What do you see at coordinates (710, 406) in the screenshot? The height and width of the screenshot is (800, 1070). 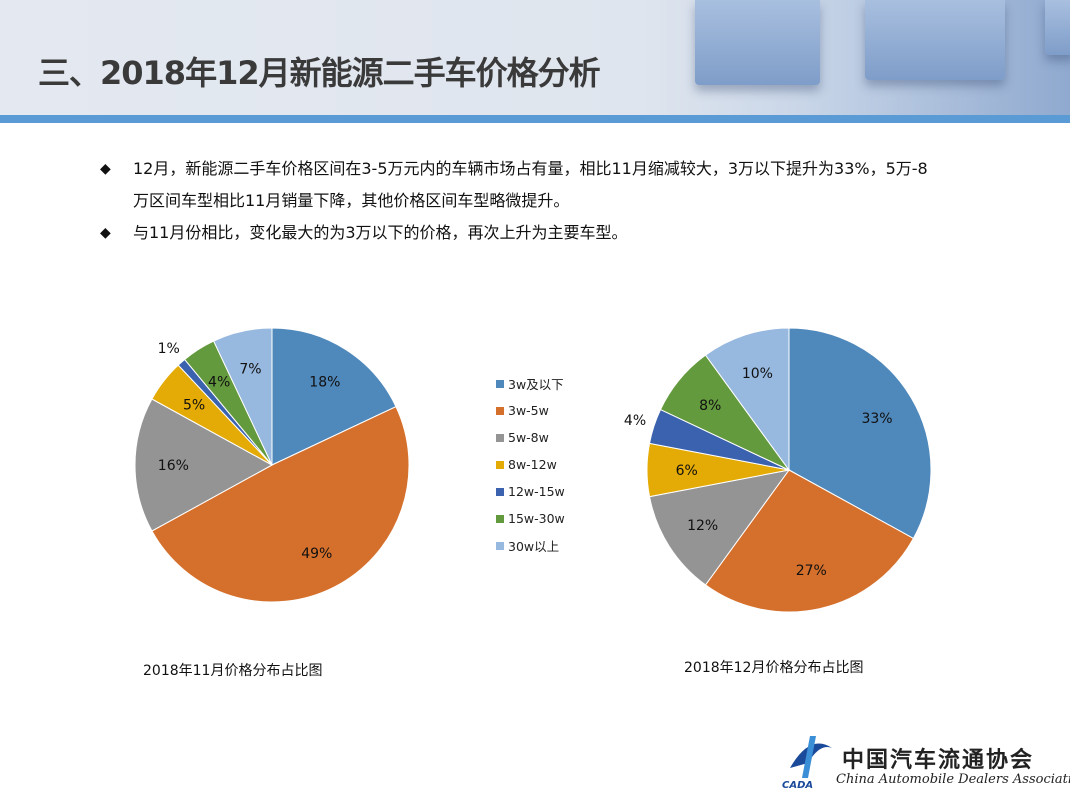 I see `pie-data-label: 8%` at bounding box center [710, 406].